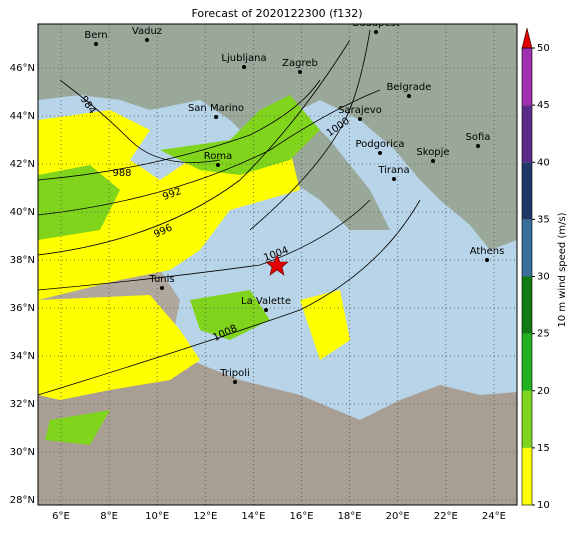 Image resolution: width=576 pixels, height=533 pixels. I want to click on city-label: Tripoli, so click(234, 373).